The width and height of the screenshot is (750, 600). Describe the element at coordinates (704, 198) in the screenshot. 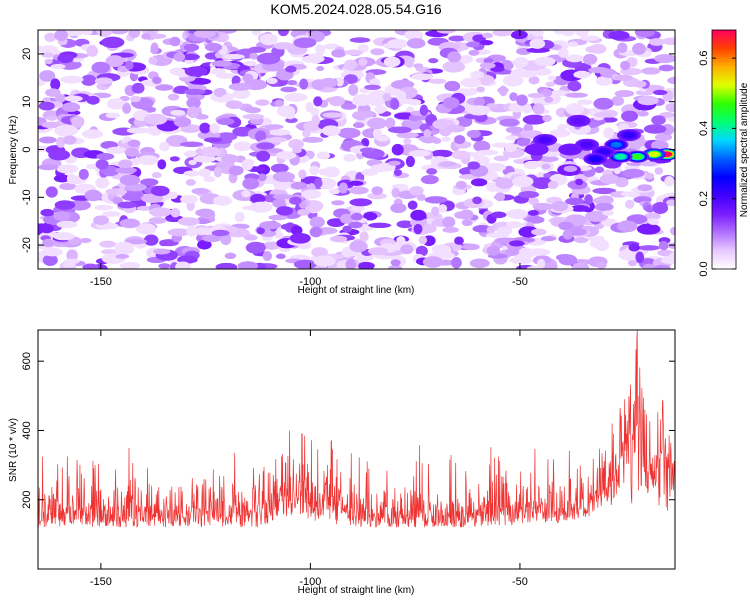

I see `colorbar-tick-label: 0.2` at that location.